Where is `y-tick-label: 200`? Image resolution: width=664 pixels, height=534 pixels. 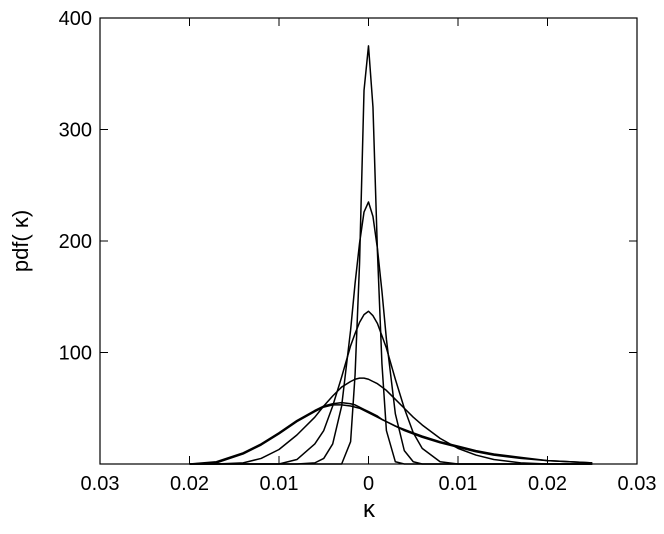
y-tick-label: 200 is located at coordinates (75, 242).